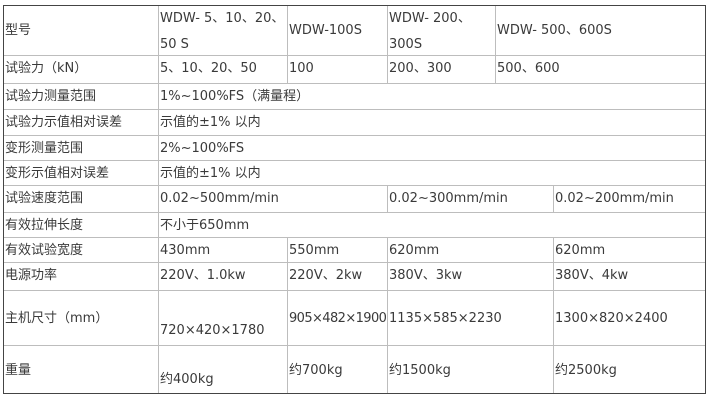 Image resolution: width=707 pixels, height=400 pixels. Describe the element at coordinates (80, 369) in the screenshot. I see `row-label: 重量` at that location.